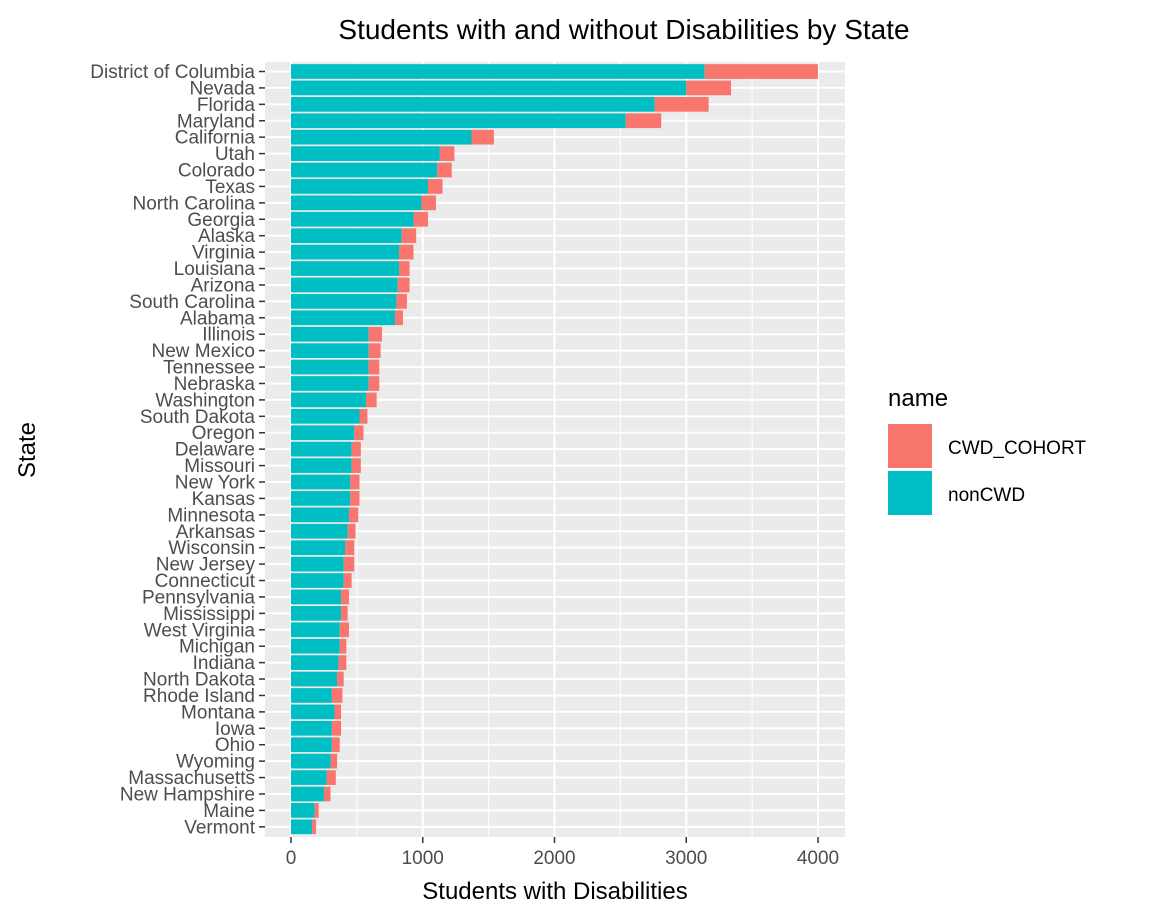  Describe the element at coordinates (215, 138) in the screenshot. I see `y-tick-label: California` at that location.